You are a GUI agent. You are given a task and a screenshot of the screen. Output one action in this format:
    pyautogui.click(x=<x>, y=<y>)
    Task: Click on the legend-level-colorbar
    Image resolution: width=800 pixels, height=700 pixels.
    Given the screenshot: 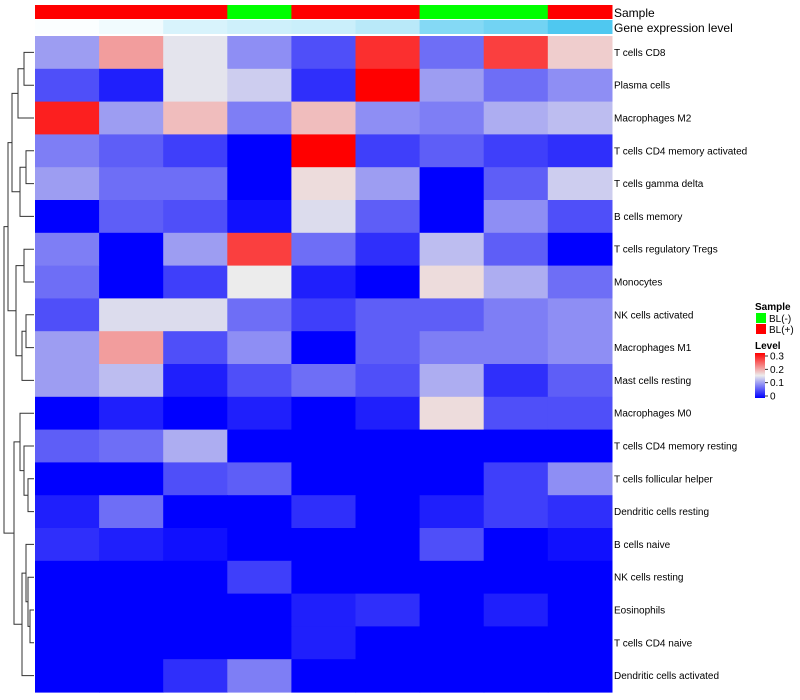 What is the action you would take?
    pyautogui.click(x=760, y=375)
    